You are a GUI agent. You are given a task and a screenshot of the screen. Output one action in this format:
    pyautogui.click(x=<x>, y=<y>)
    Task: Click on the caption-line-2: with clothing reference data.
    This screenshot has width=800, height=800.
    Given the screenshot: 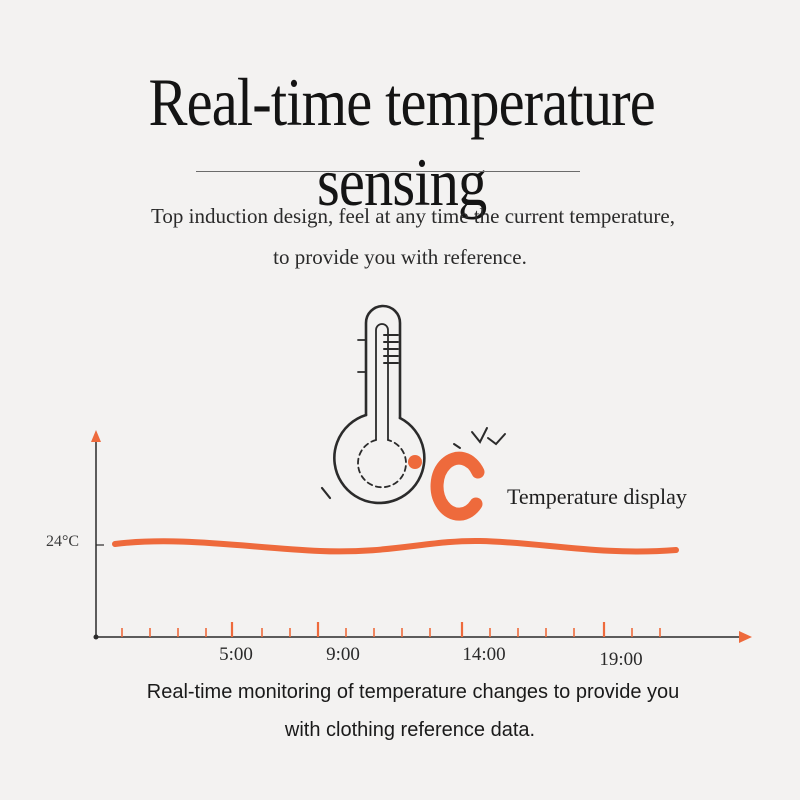 What is the action you would take?
    pyautogui.click(x=410, y=730)
    